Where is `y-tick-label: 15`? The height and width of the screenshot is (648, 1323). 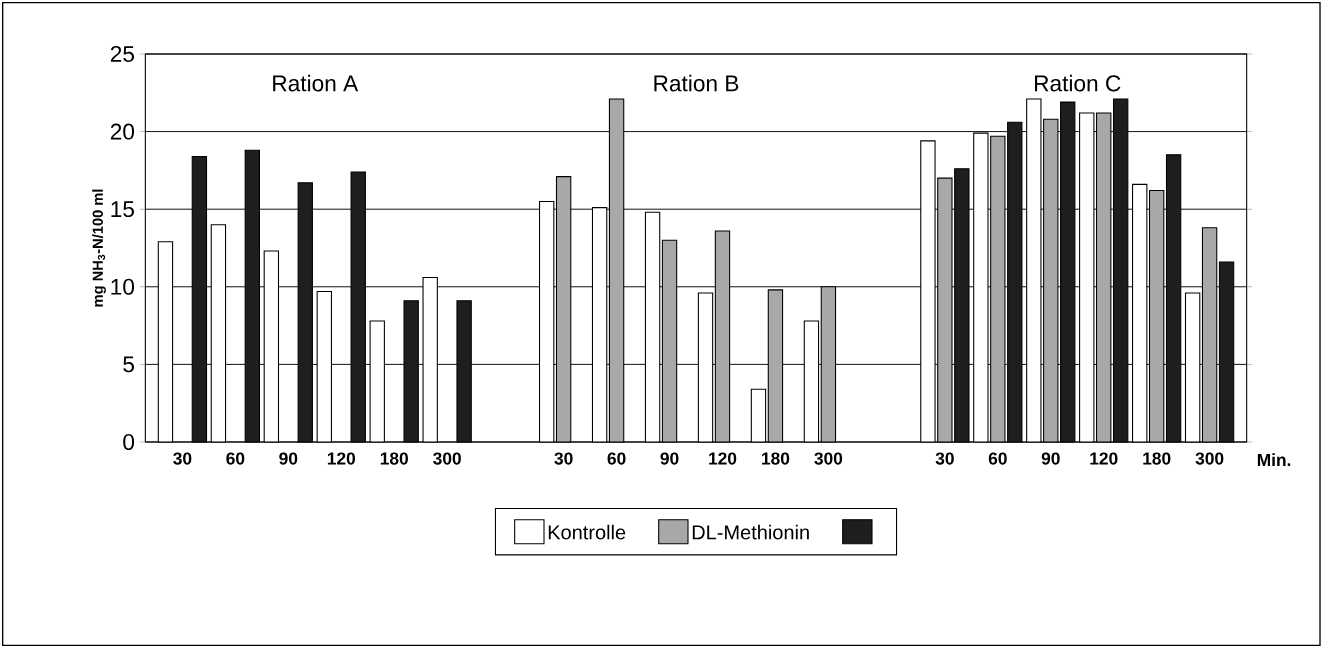 y-tick-label: 15 is located at coordinates (122, 209).